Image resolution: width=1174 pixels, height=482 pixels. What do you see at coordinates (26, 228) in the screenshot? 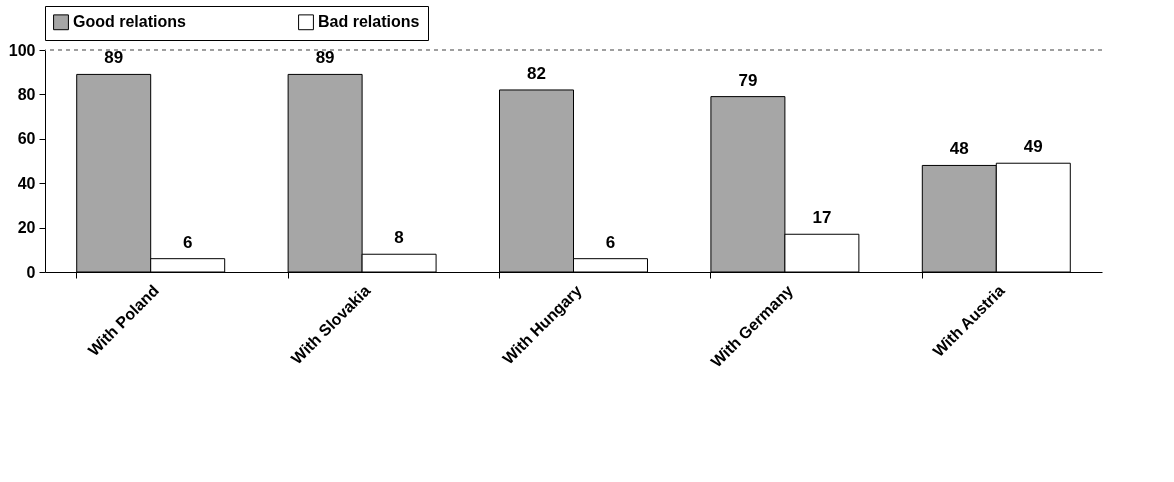
I see `y-tick-label: 20` at bounding box center [26, 228].